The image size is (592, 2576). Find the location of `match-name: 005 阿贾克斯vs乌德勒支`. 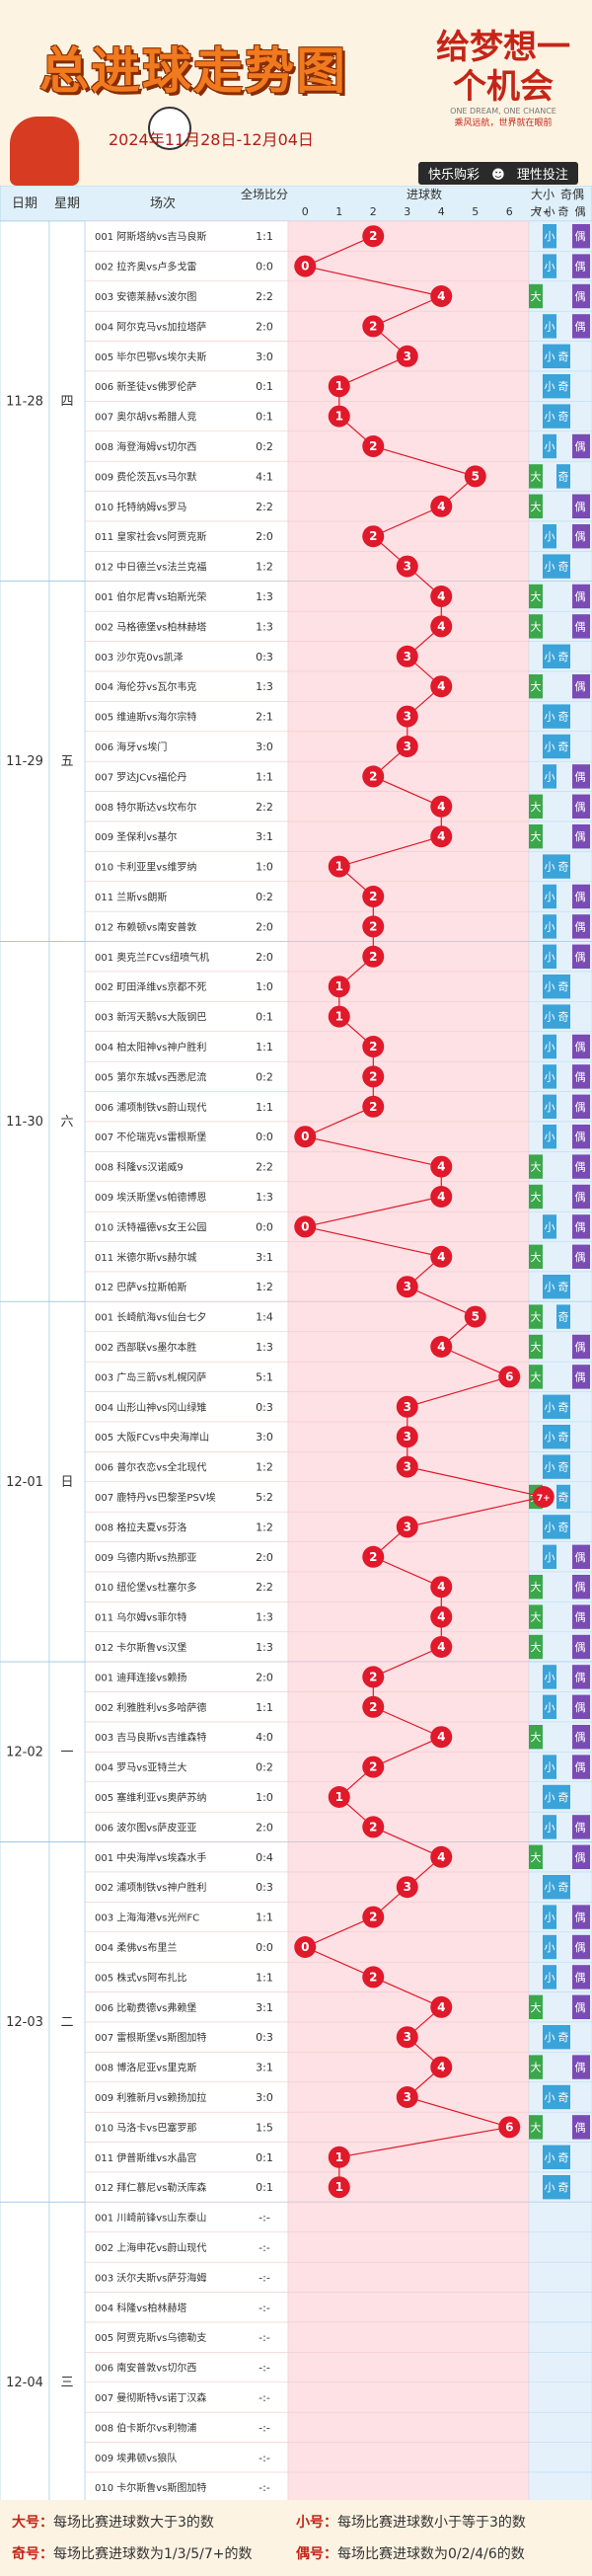

match-name: 005 阿贾克斯vs乌德勒支 is located at coordinates (151, 2337).